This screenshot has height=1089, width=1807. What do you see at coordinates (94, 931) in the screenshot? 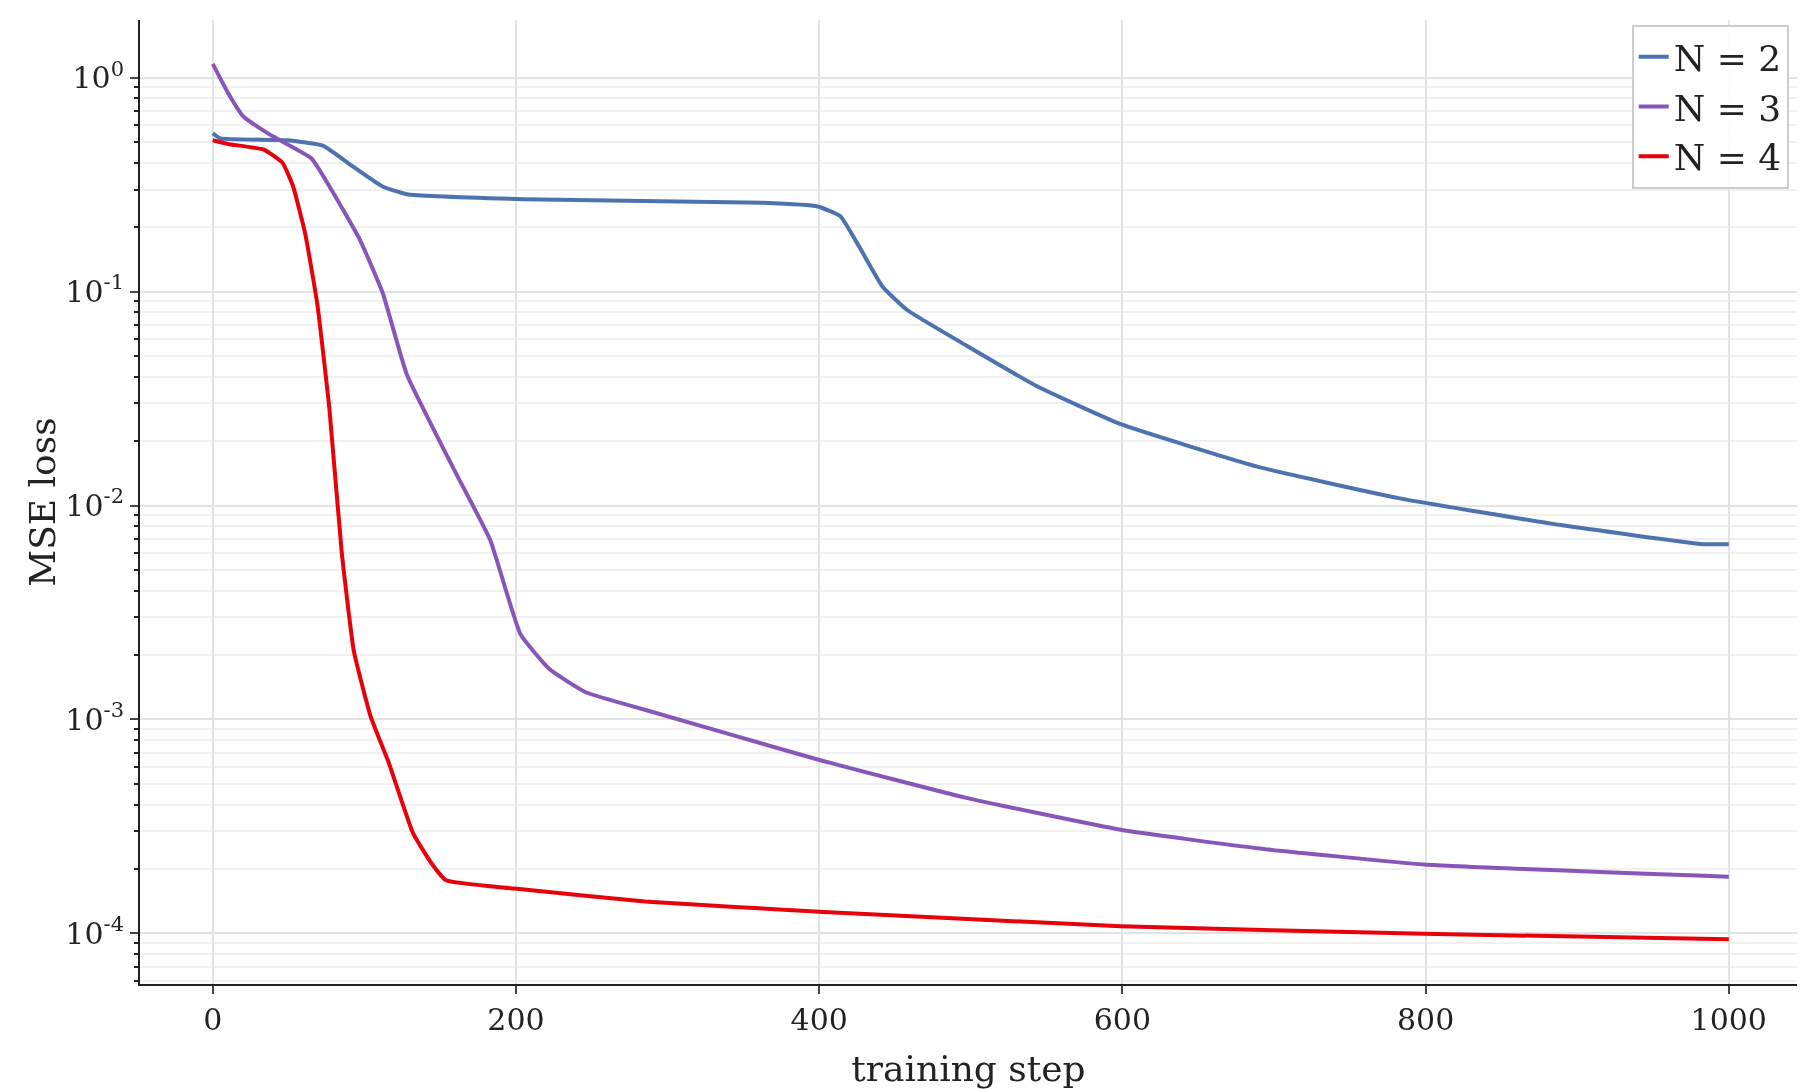
I see `y-tick-label: 10$^{-4}$` at bounding box center [94, 931].